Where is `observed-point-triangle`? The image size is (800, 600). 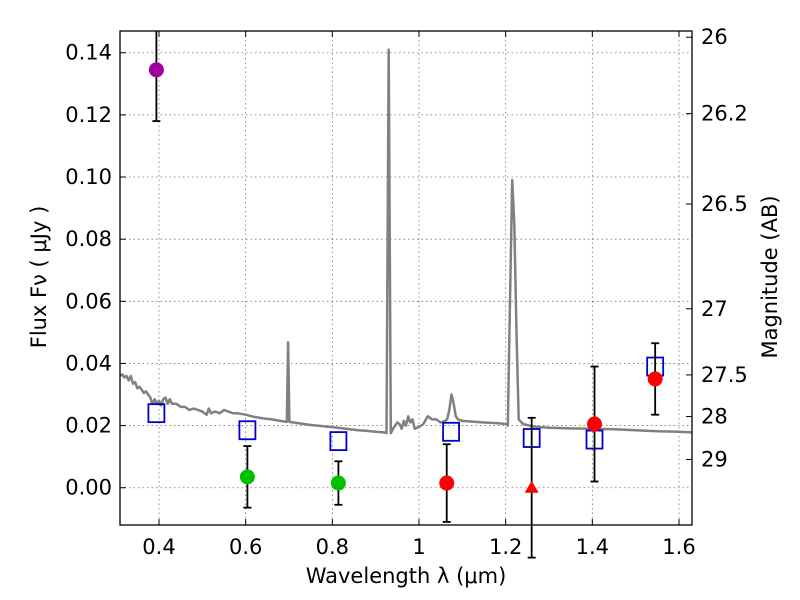
observed-point-triangle is located at coordinates (531, 486).